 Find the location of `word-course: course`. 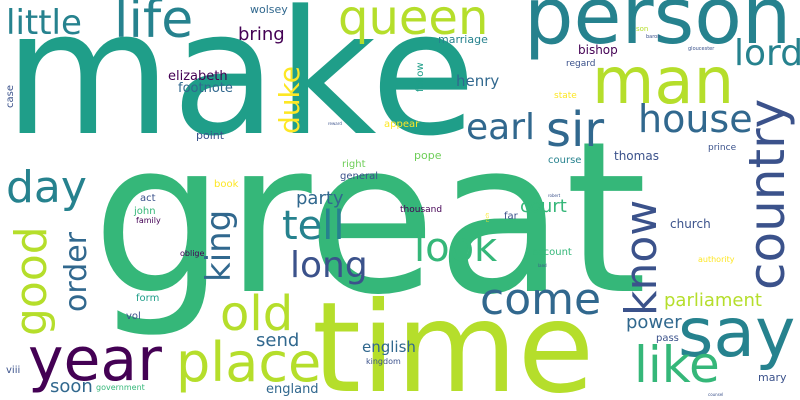

word-course: course is located at coordinates (565, 160).